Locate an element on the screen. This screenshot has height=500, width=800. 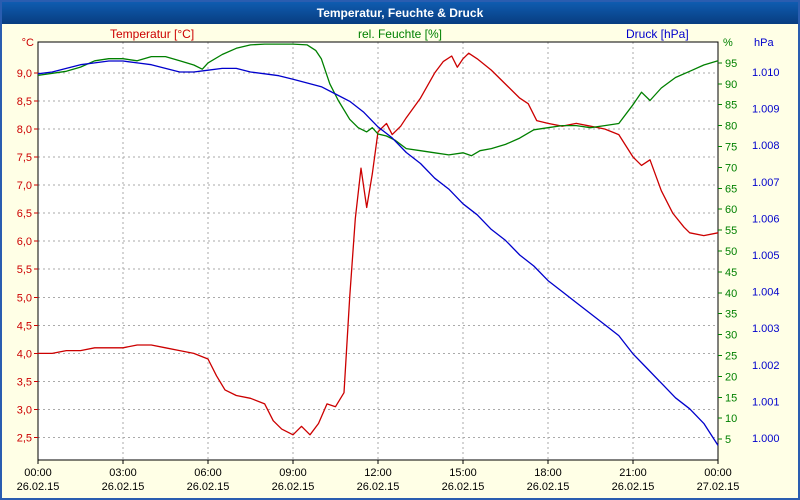
svg-text: 10 is located at coordinates (731, 419).